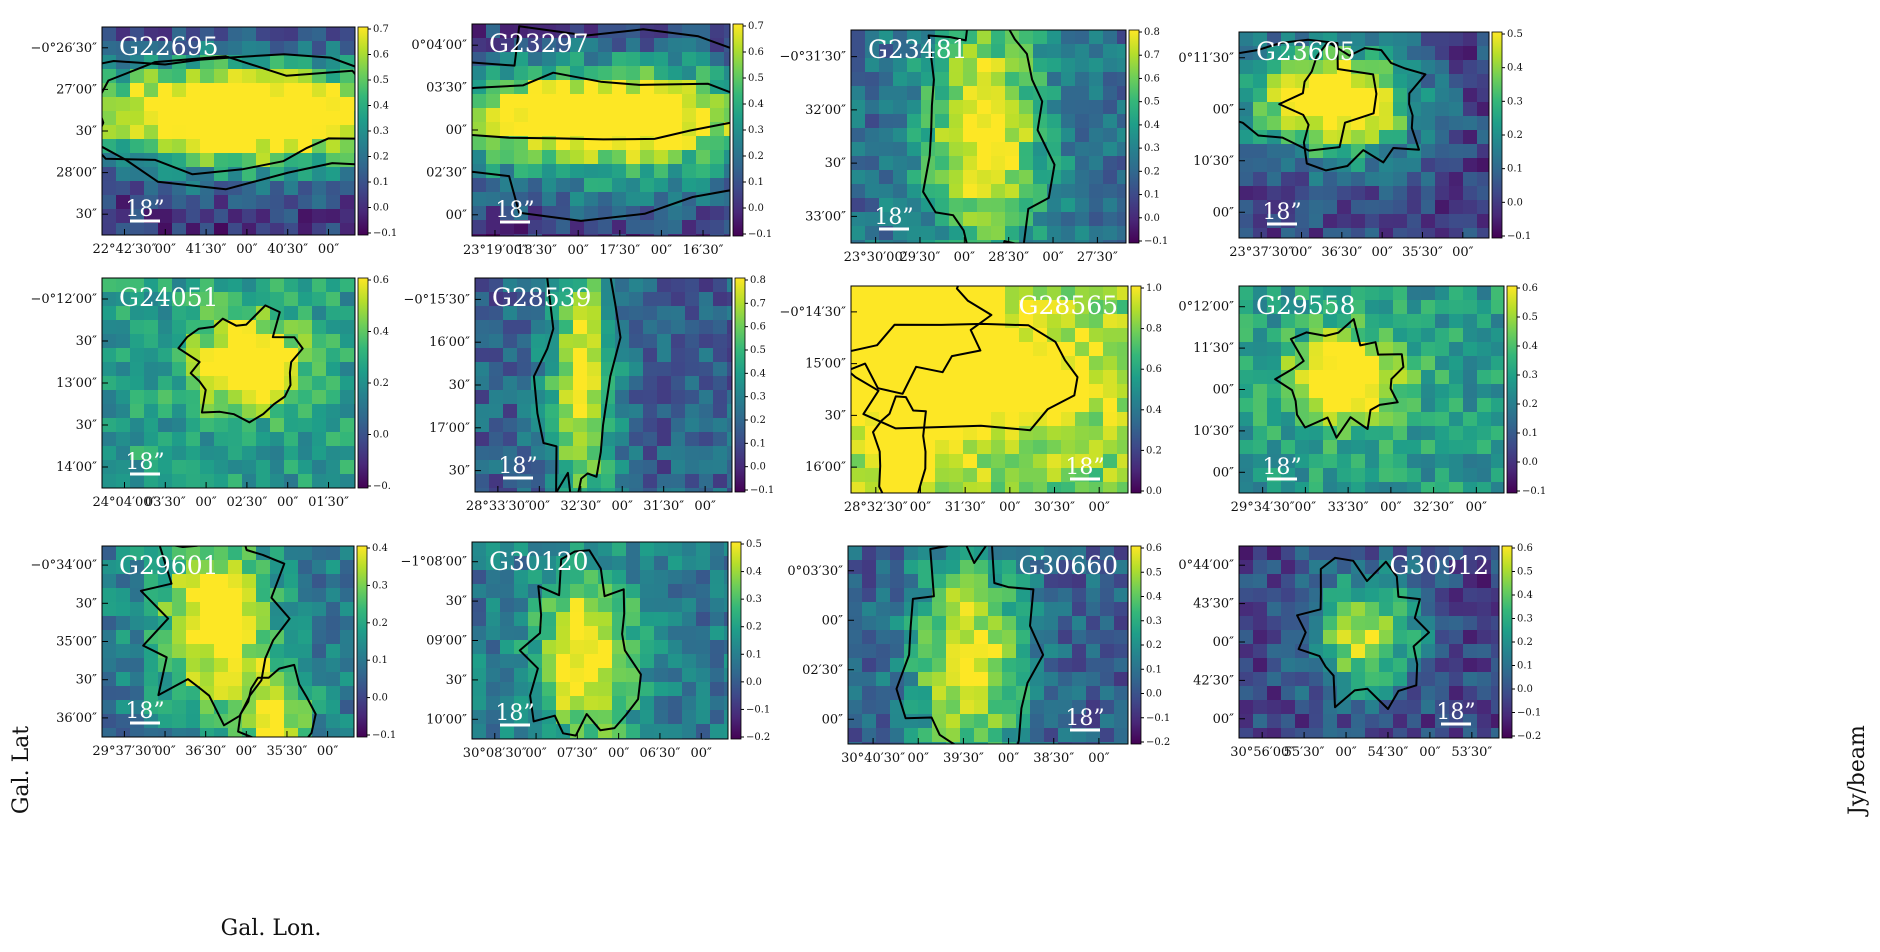  I want to click on colorbar-tick-label: 0.2, so click(756, 156).